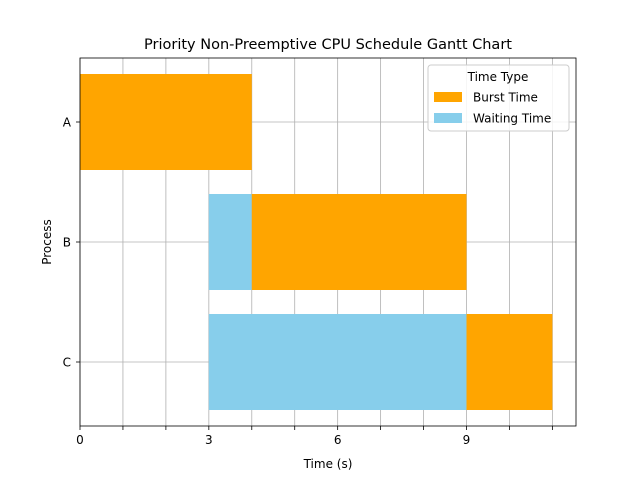 The width and height of the screenshot is (640, 484). I want to click on legend-title: Time Type, so click(498, 77).